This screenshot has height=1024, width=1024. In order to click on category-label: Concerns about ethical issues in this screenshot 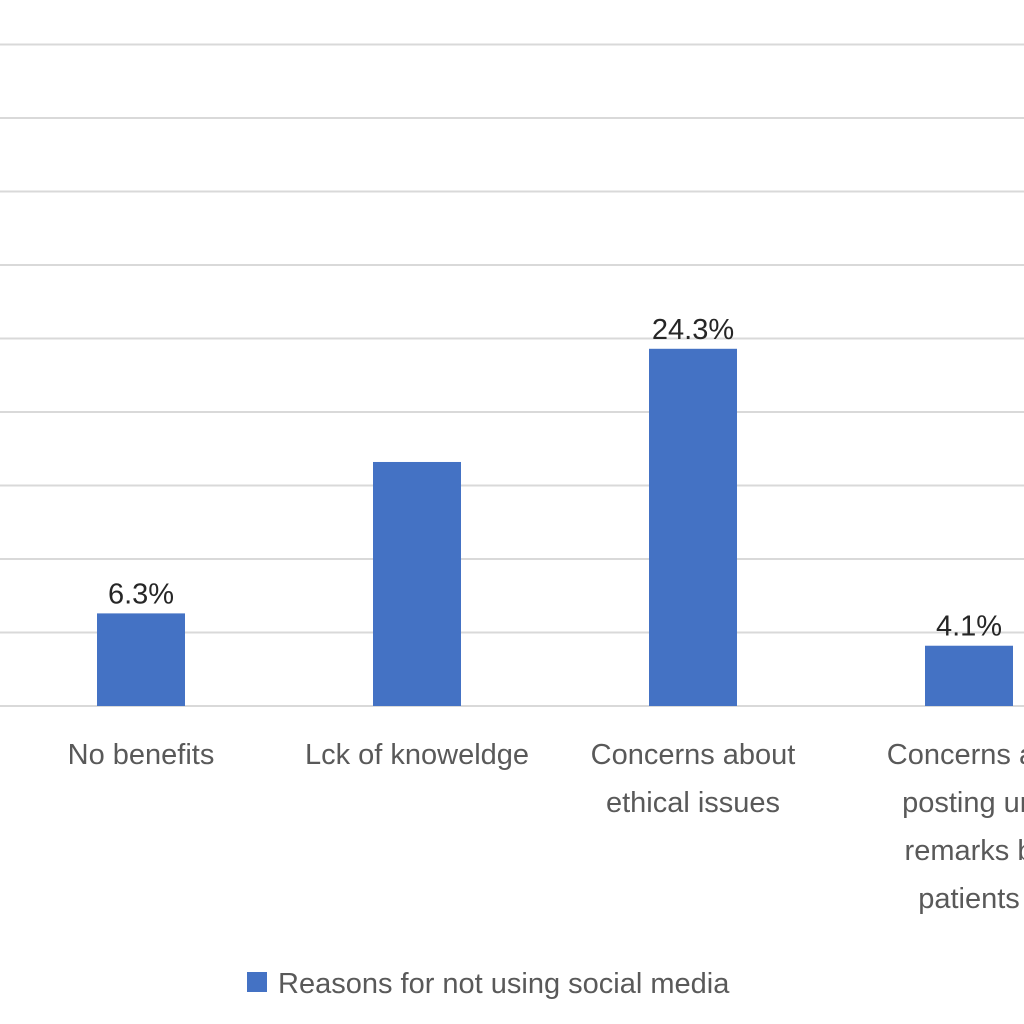, I will do `click(693, 779)`.